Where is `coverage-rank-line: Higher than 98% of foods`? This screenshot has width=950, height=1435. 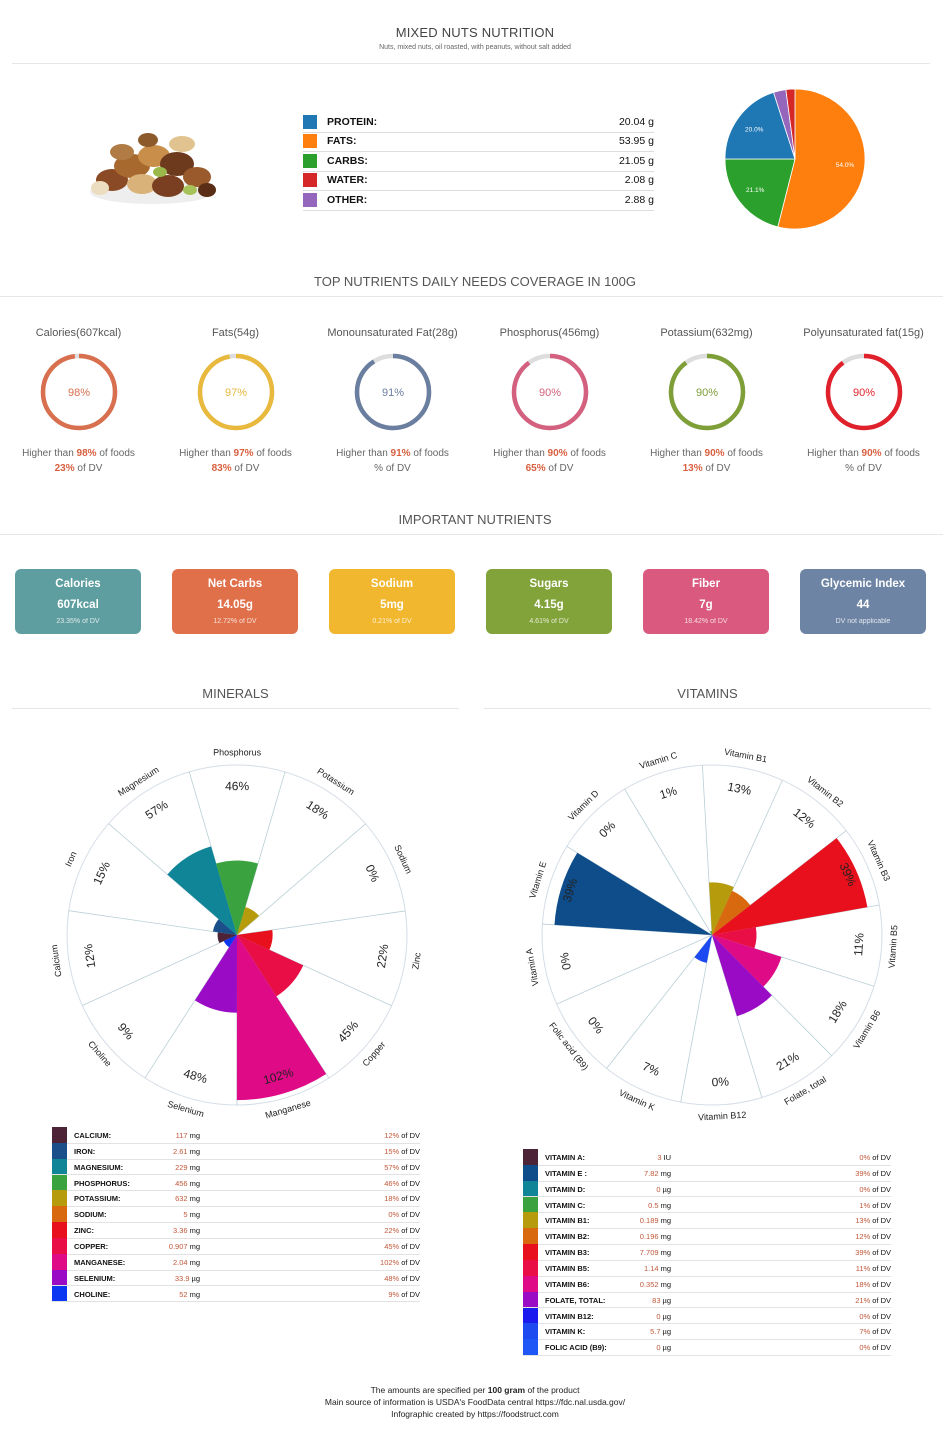
coverage-rank-line: Higher than 98% of foods is located at coordinates (78, 453).